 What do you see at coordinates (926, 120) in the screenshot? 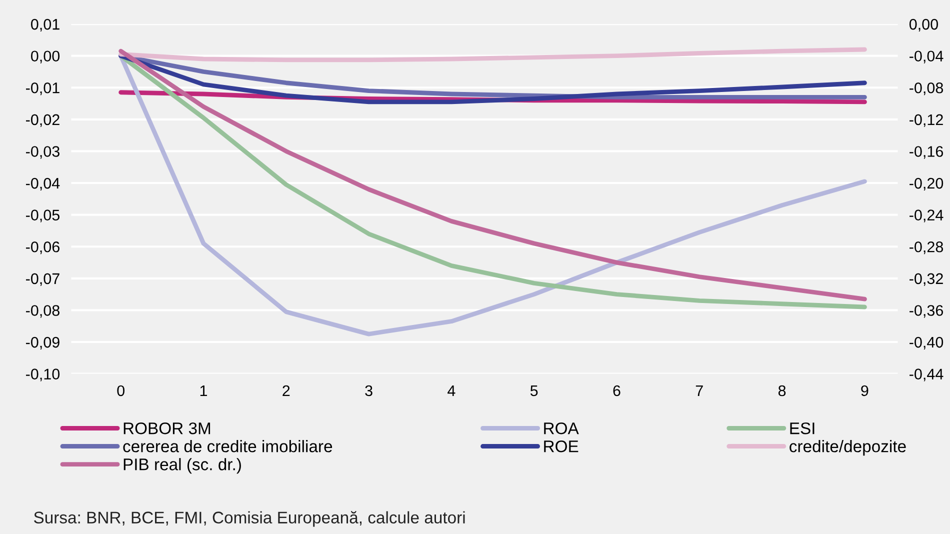
I see `y2-tick-label: -0,12` at bounding box center [926, 120].